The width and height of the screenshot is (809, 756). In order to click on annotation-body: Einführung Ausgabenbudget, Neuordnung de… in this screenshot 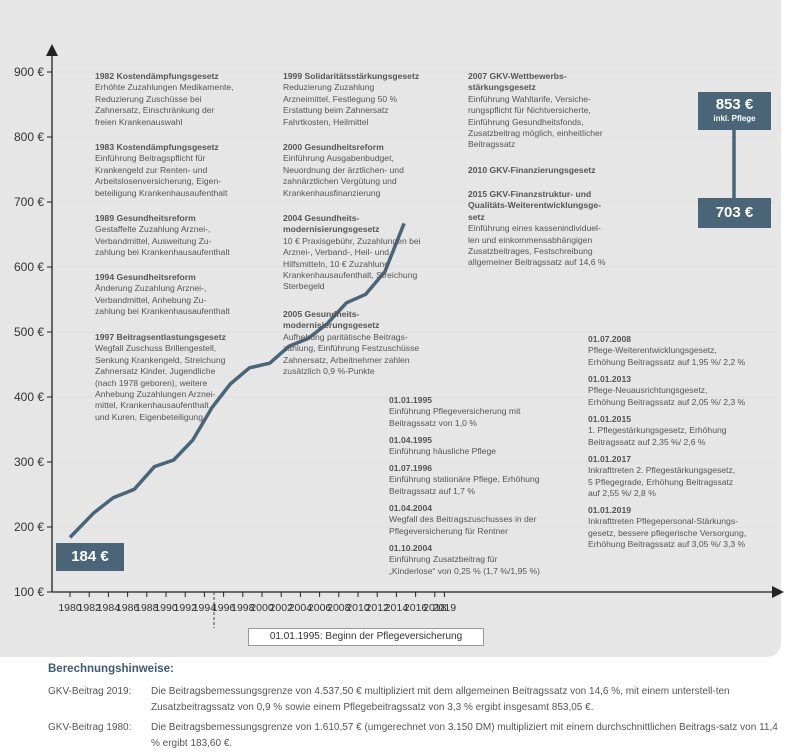, I will do `click(343, 175)`.